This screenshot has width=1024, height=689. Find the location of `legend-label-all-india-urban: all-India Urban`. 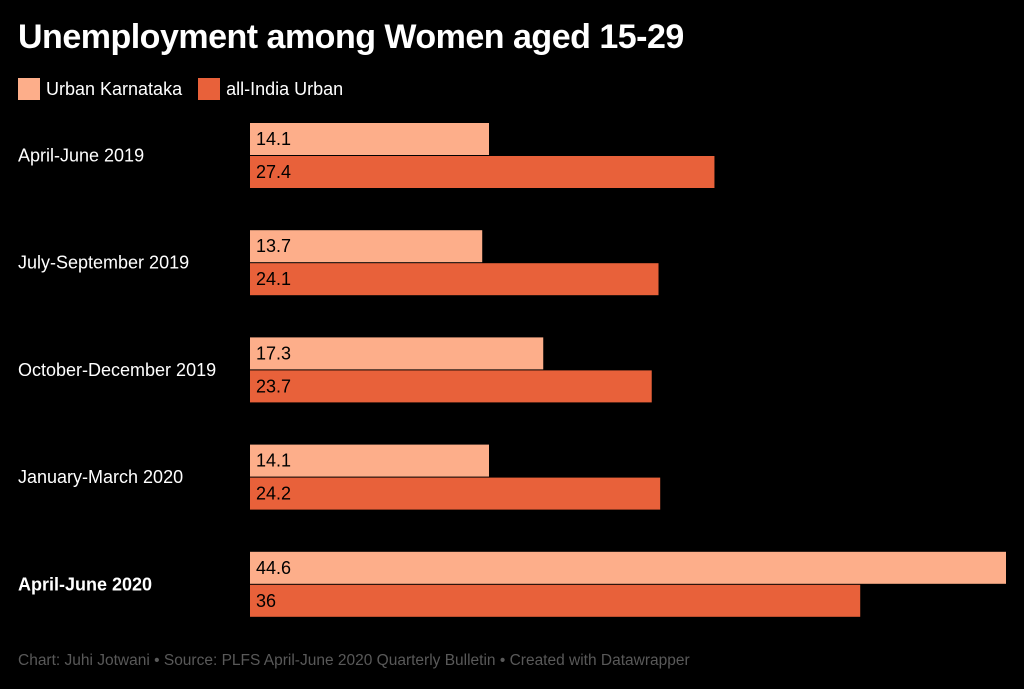

legend-label-all-india-urban: all-India Urban is located at coordinates (285, 88).